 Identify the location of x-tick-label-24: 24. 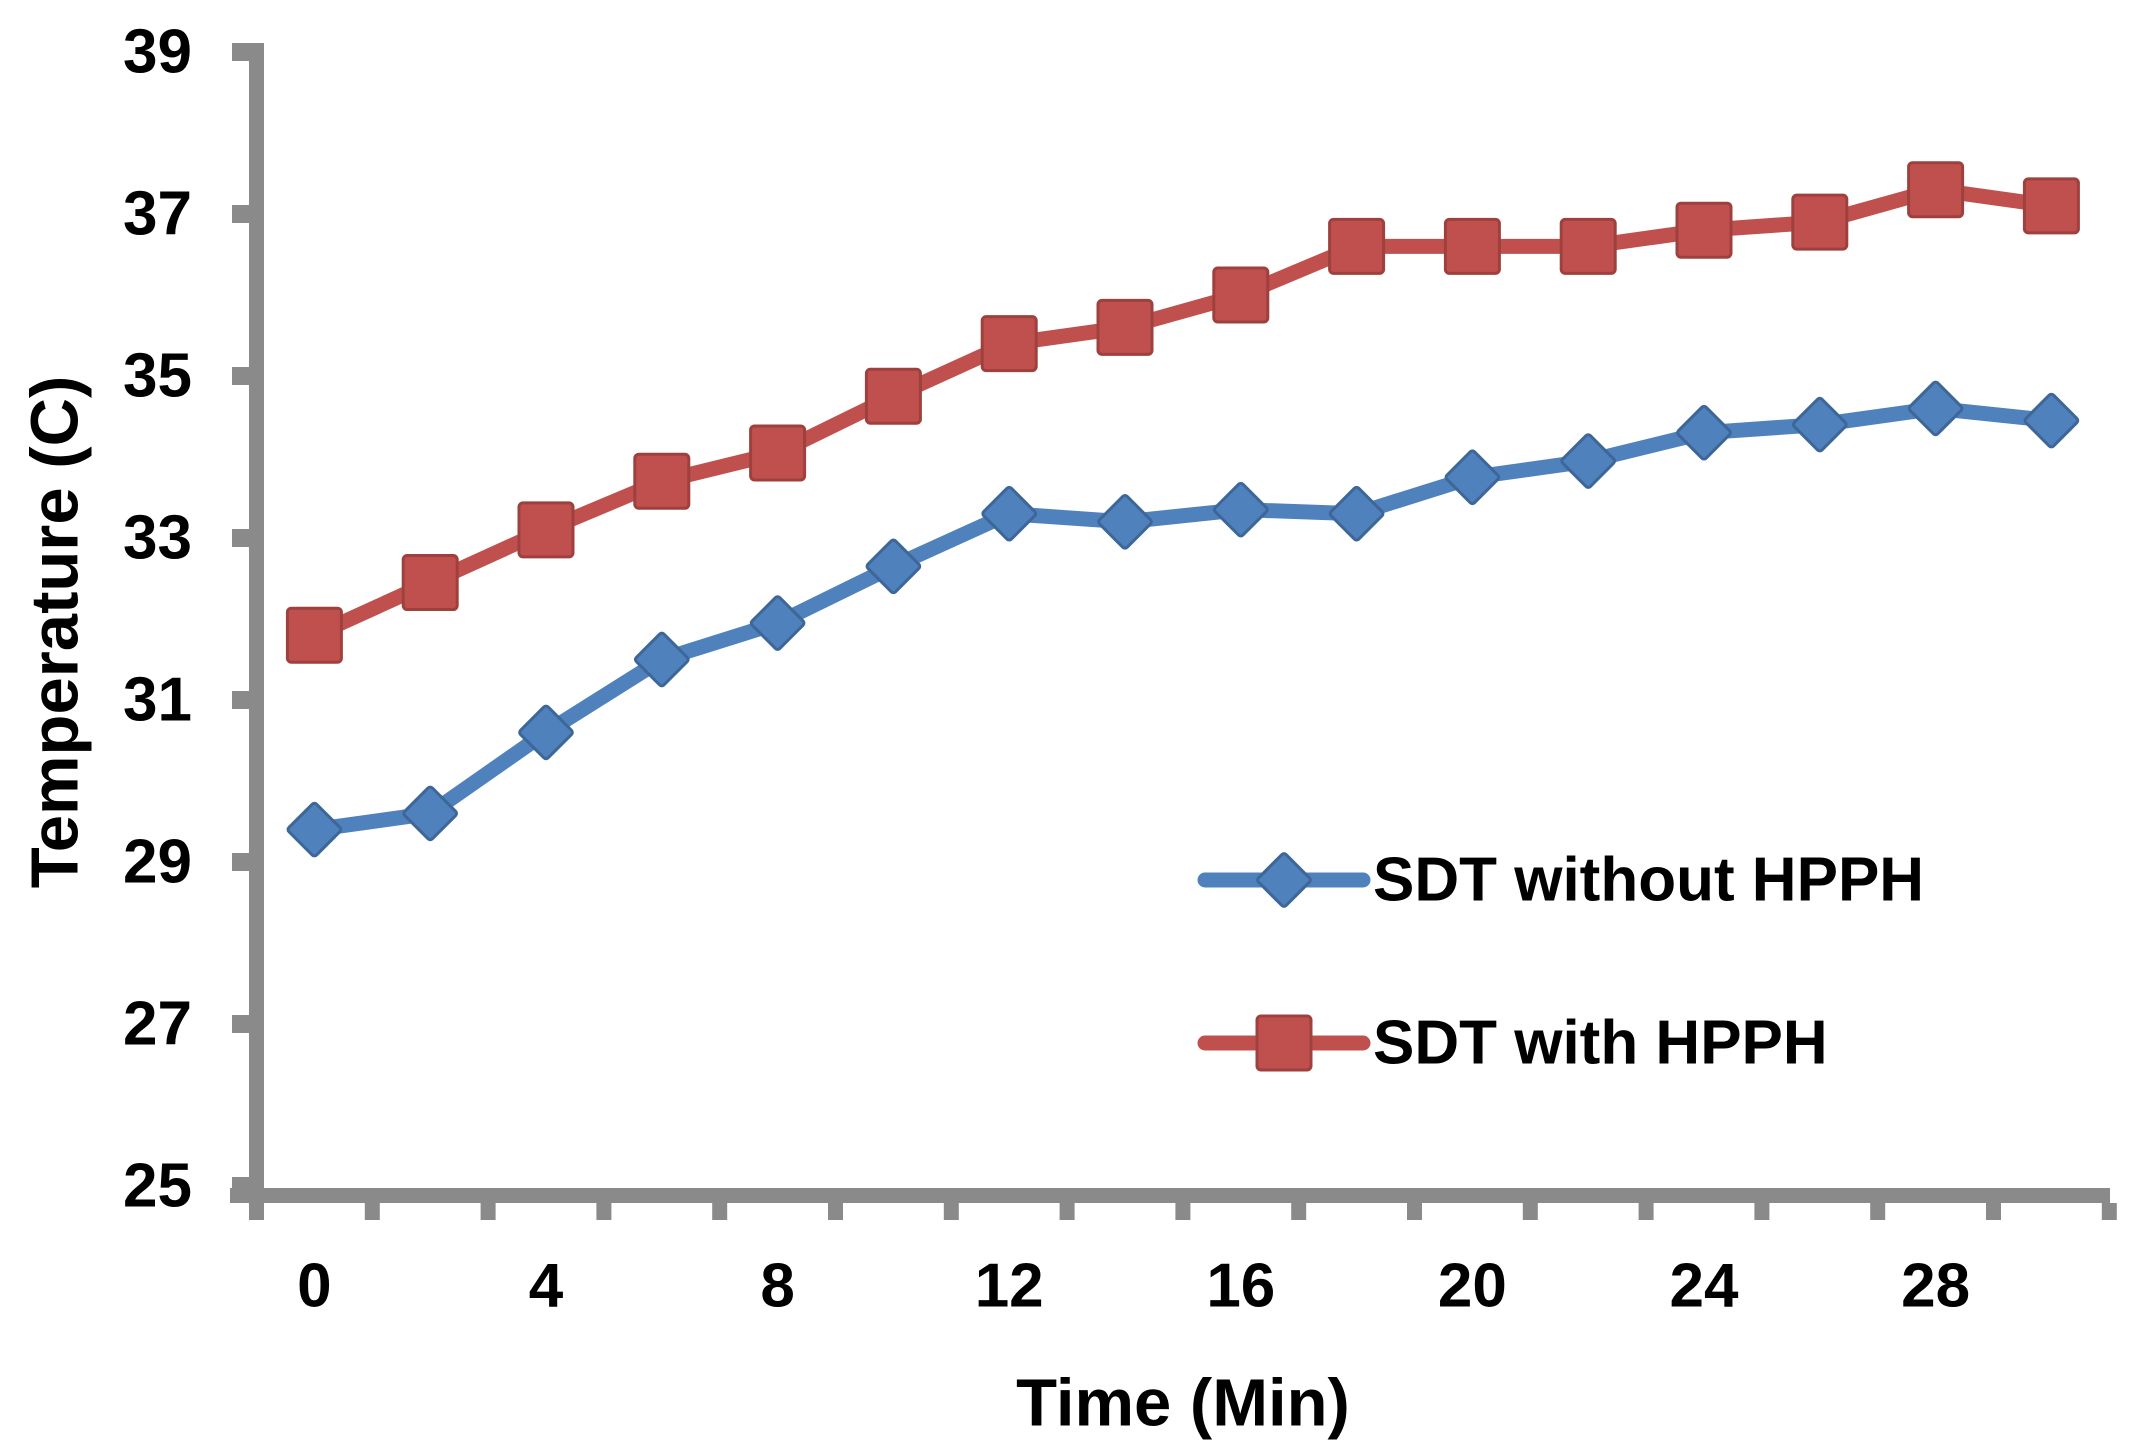
(1704, 1286).